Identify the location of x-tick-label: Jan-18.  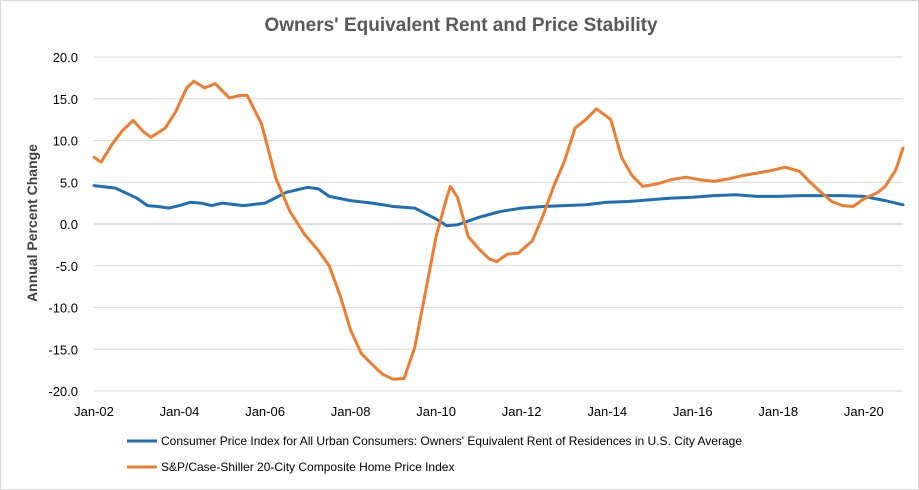
(778, 411).